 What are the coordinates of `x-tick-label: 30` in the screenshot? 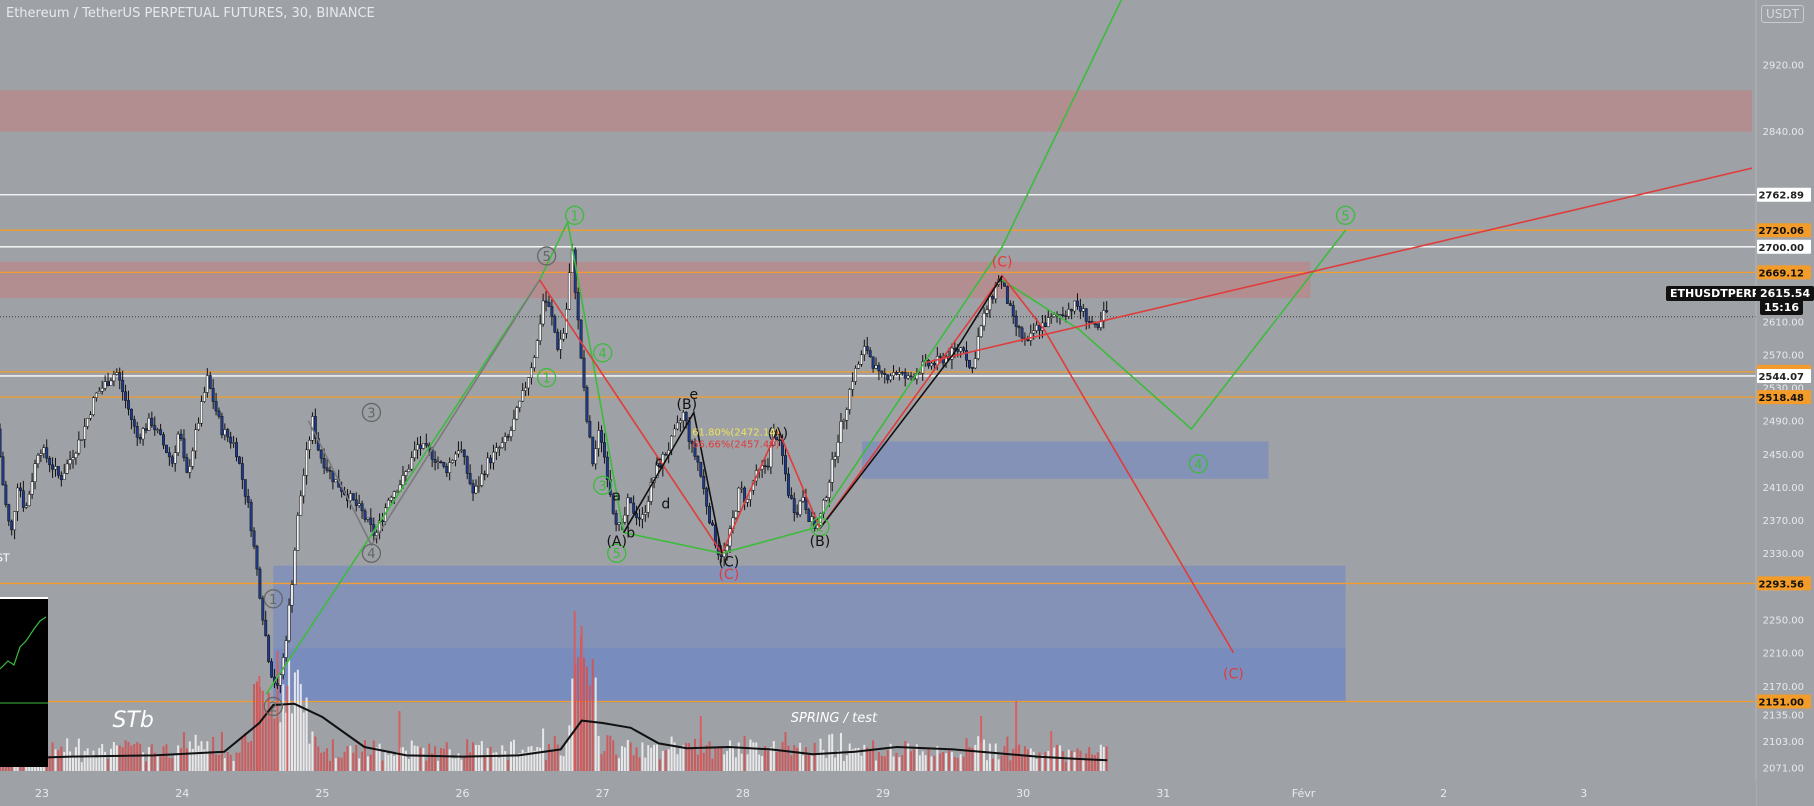 It's located at (1023, 793).